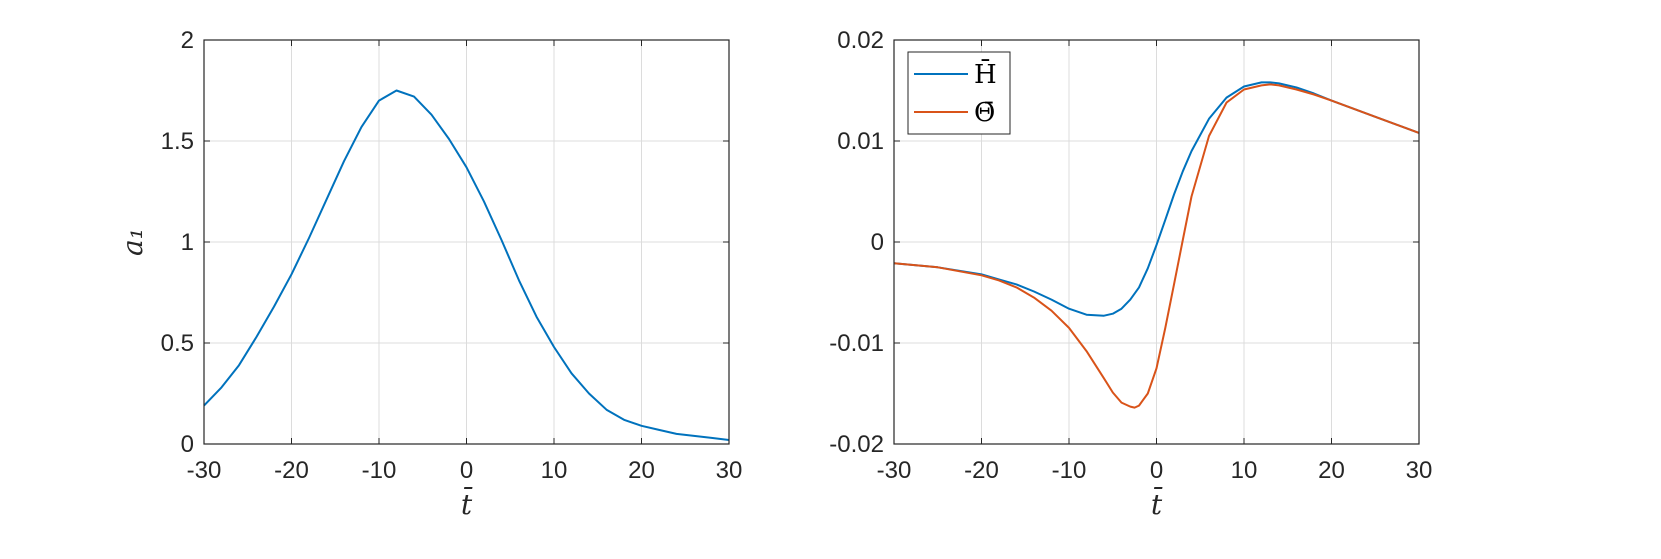 This screenshot has width=1661, height=559. I want to click on y-tick-label: 1.5, so click(177, 141).